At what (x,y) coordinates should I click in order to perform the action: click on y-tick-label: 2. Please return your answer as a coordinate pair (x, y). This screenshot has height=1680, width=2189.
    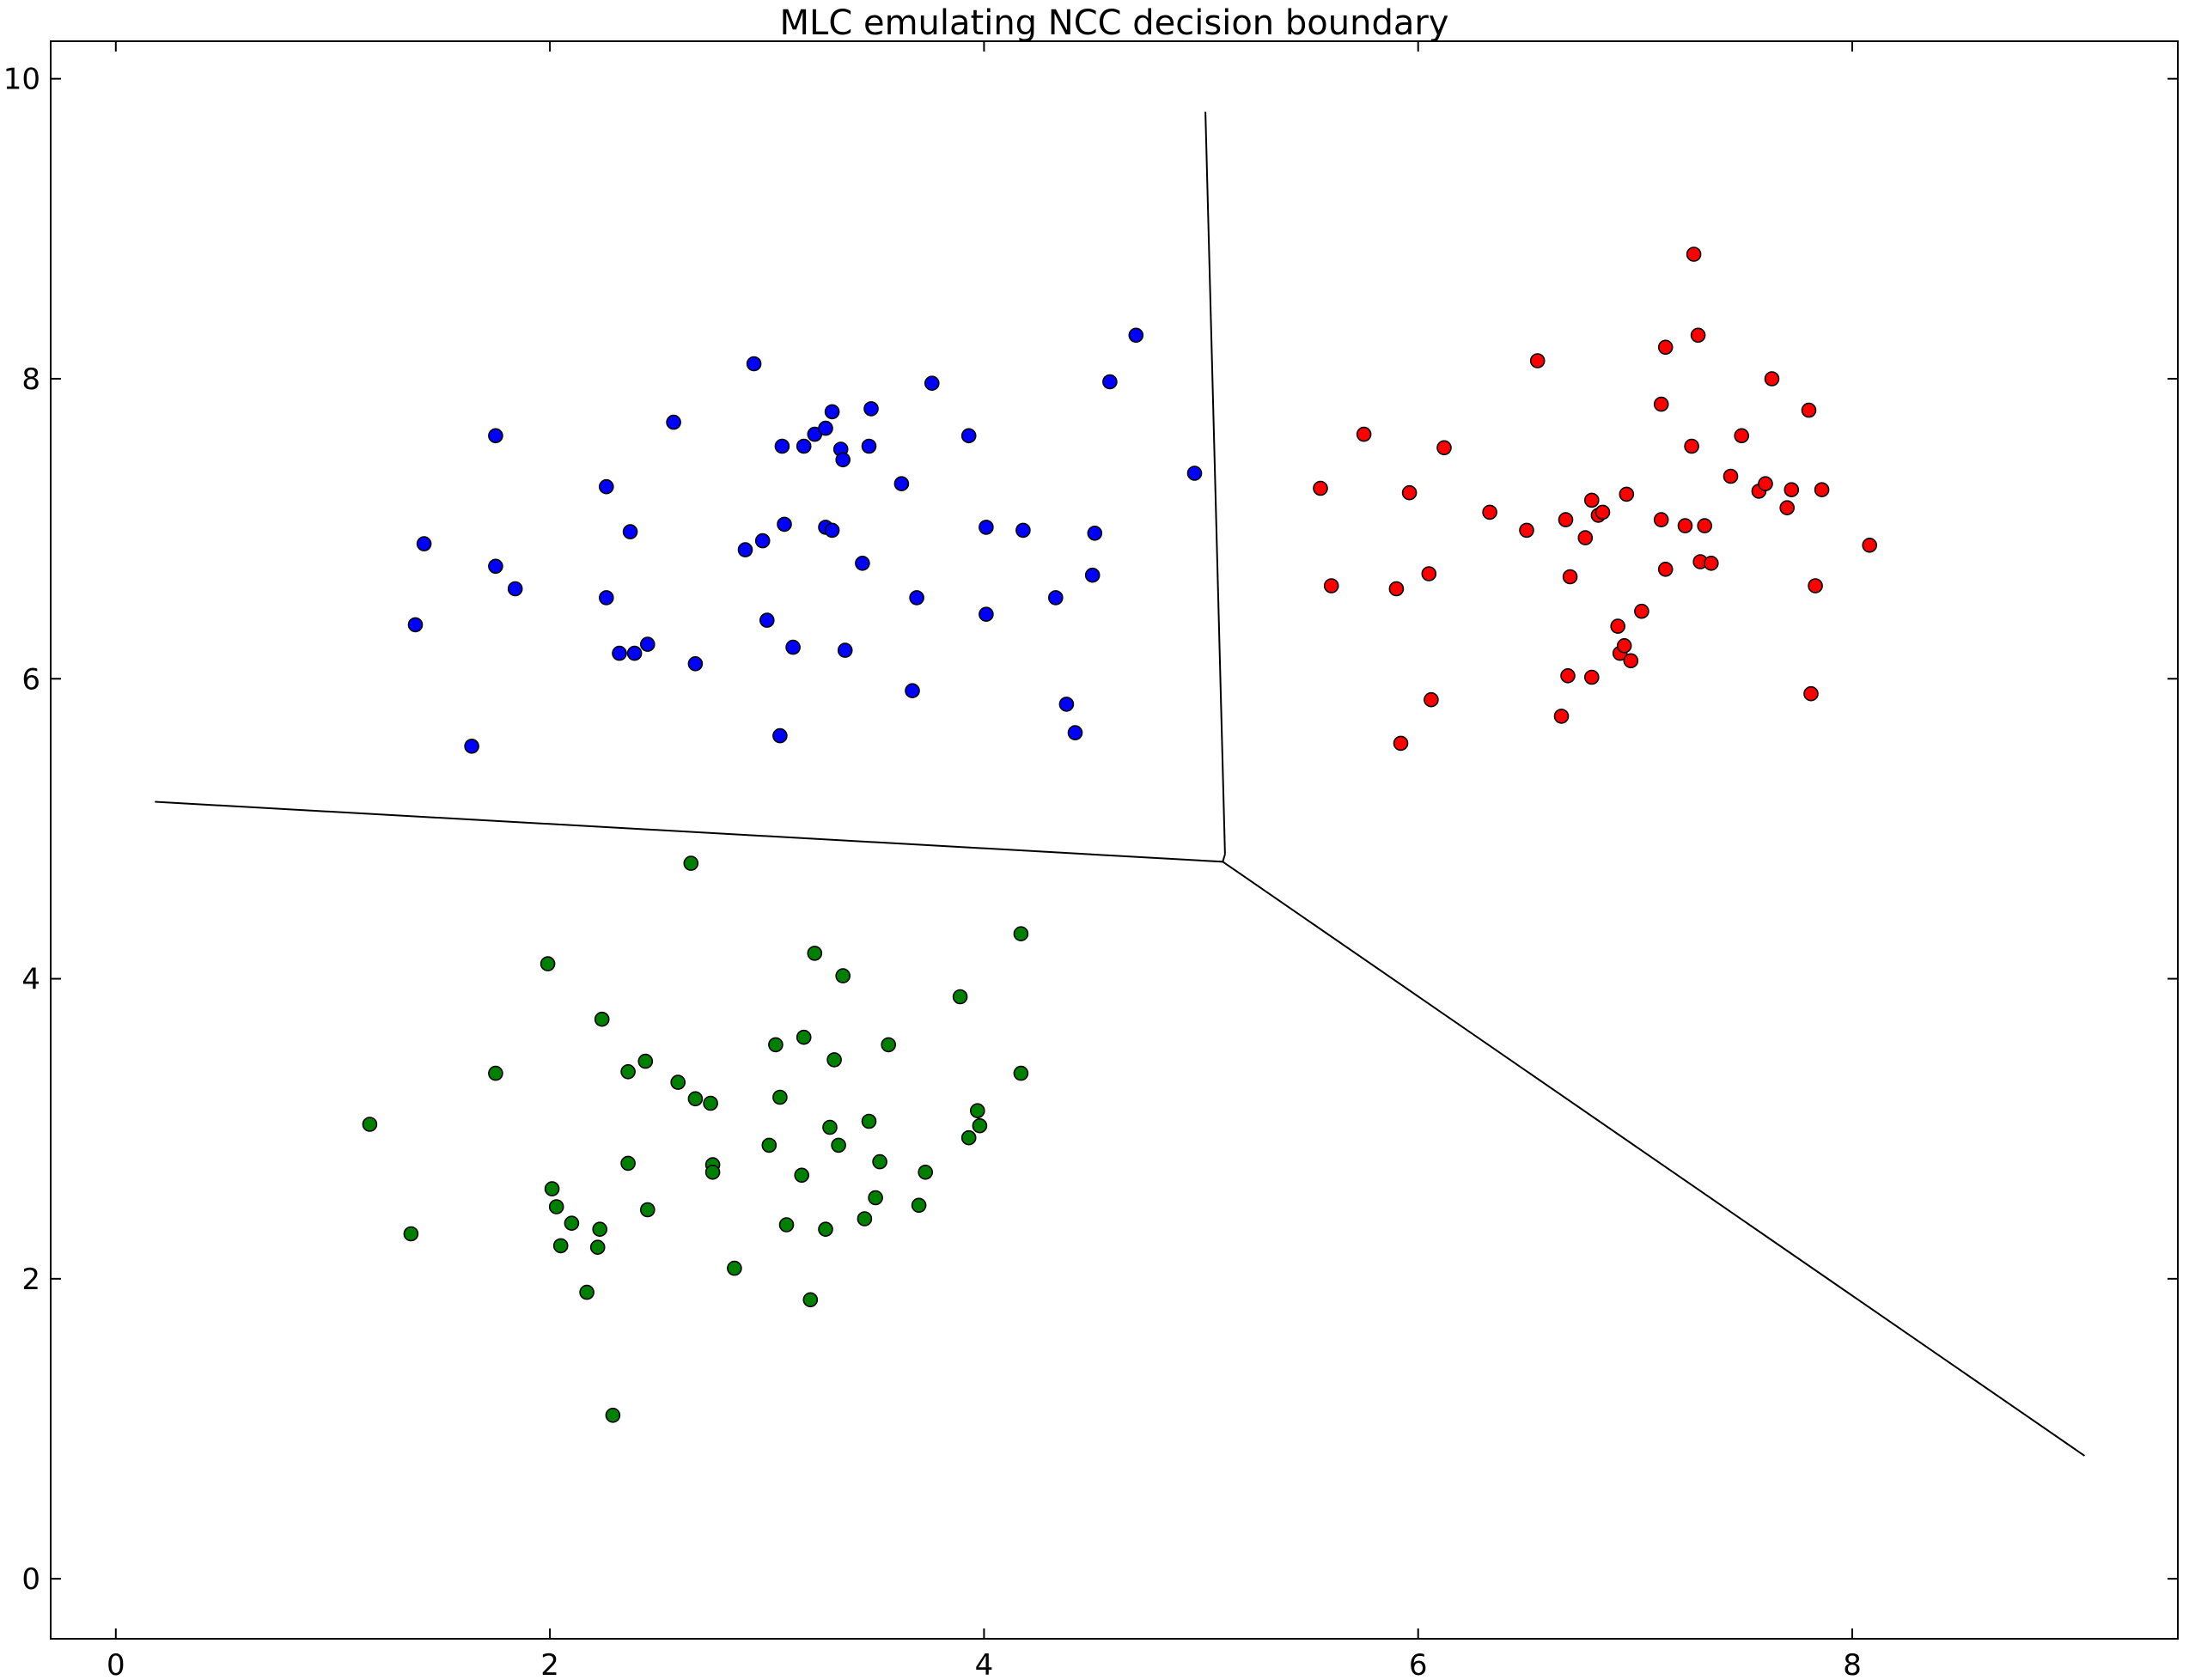
    Looking at the image, I should click on (30, 1280).